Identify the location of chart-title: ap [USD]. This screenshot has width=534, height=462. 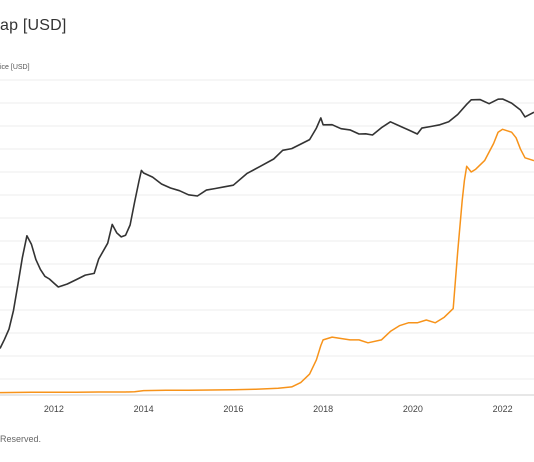
(33, 25).